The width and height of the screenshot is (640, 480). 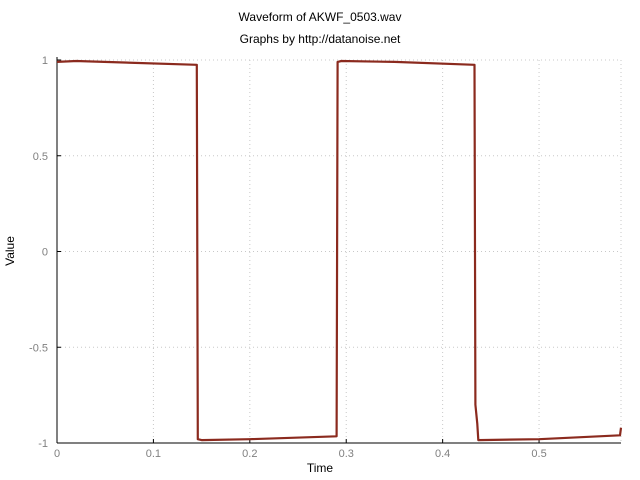 What do you see at coordinates (249, 454) in the screenshot?
I see `x-tick-label: 0.2` at bounding box center [249, 454].